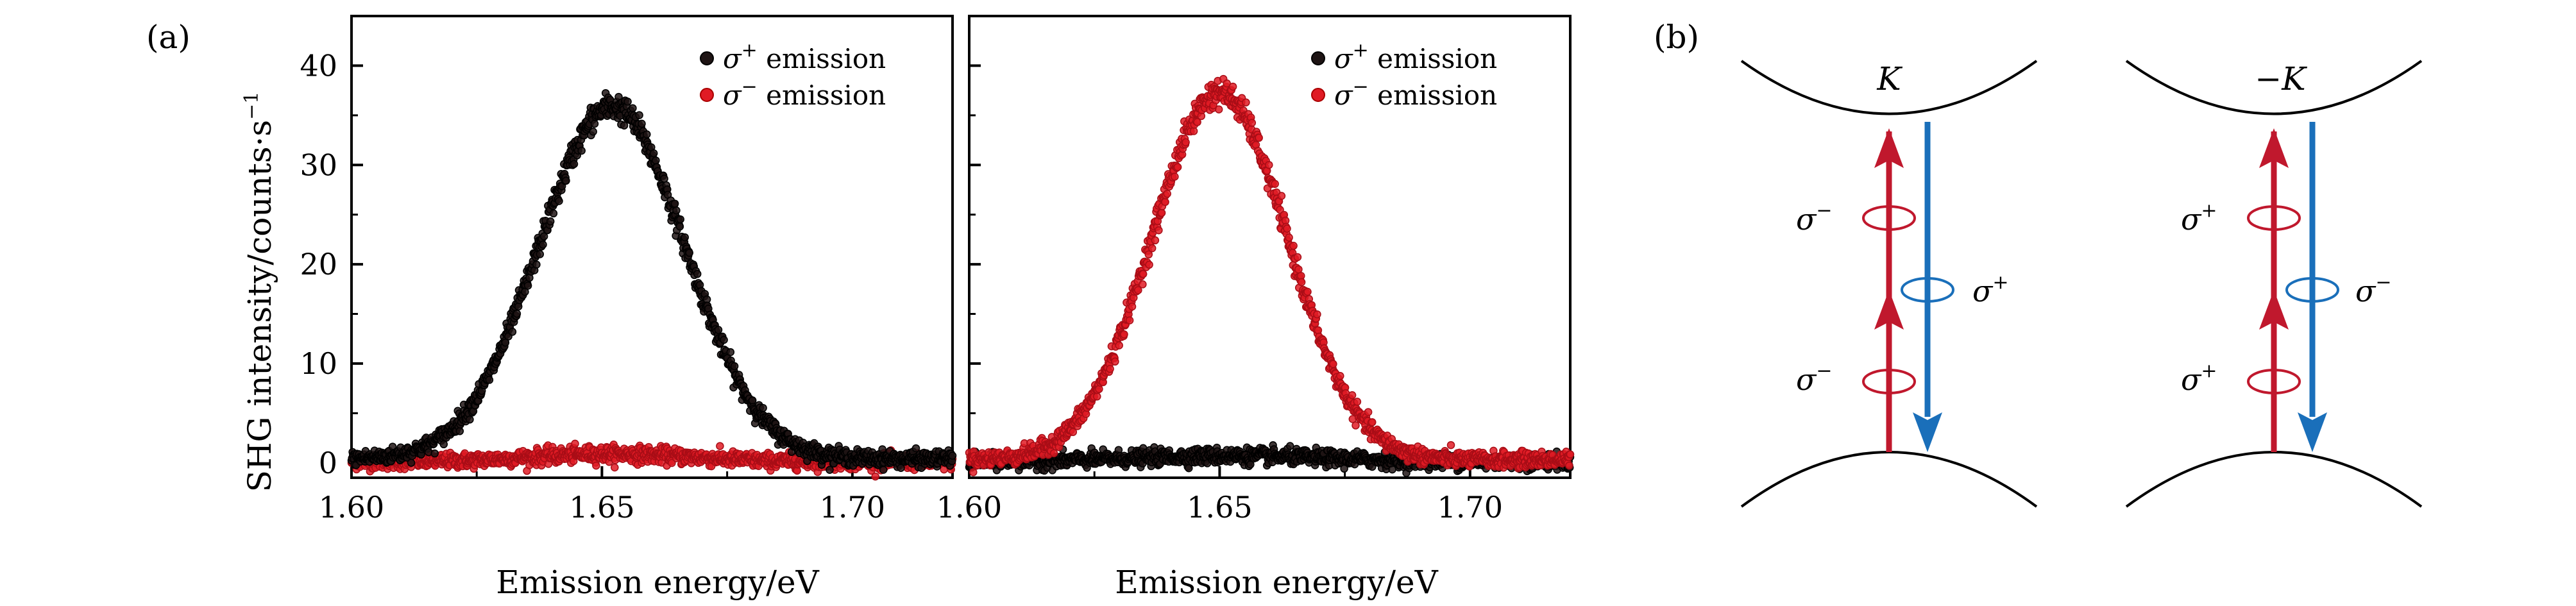  What do you see at coordinates (1361, 51) in the screenshot?
I see `legend-sup-mid-1: +` at bounding box center [1361, 51].